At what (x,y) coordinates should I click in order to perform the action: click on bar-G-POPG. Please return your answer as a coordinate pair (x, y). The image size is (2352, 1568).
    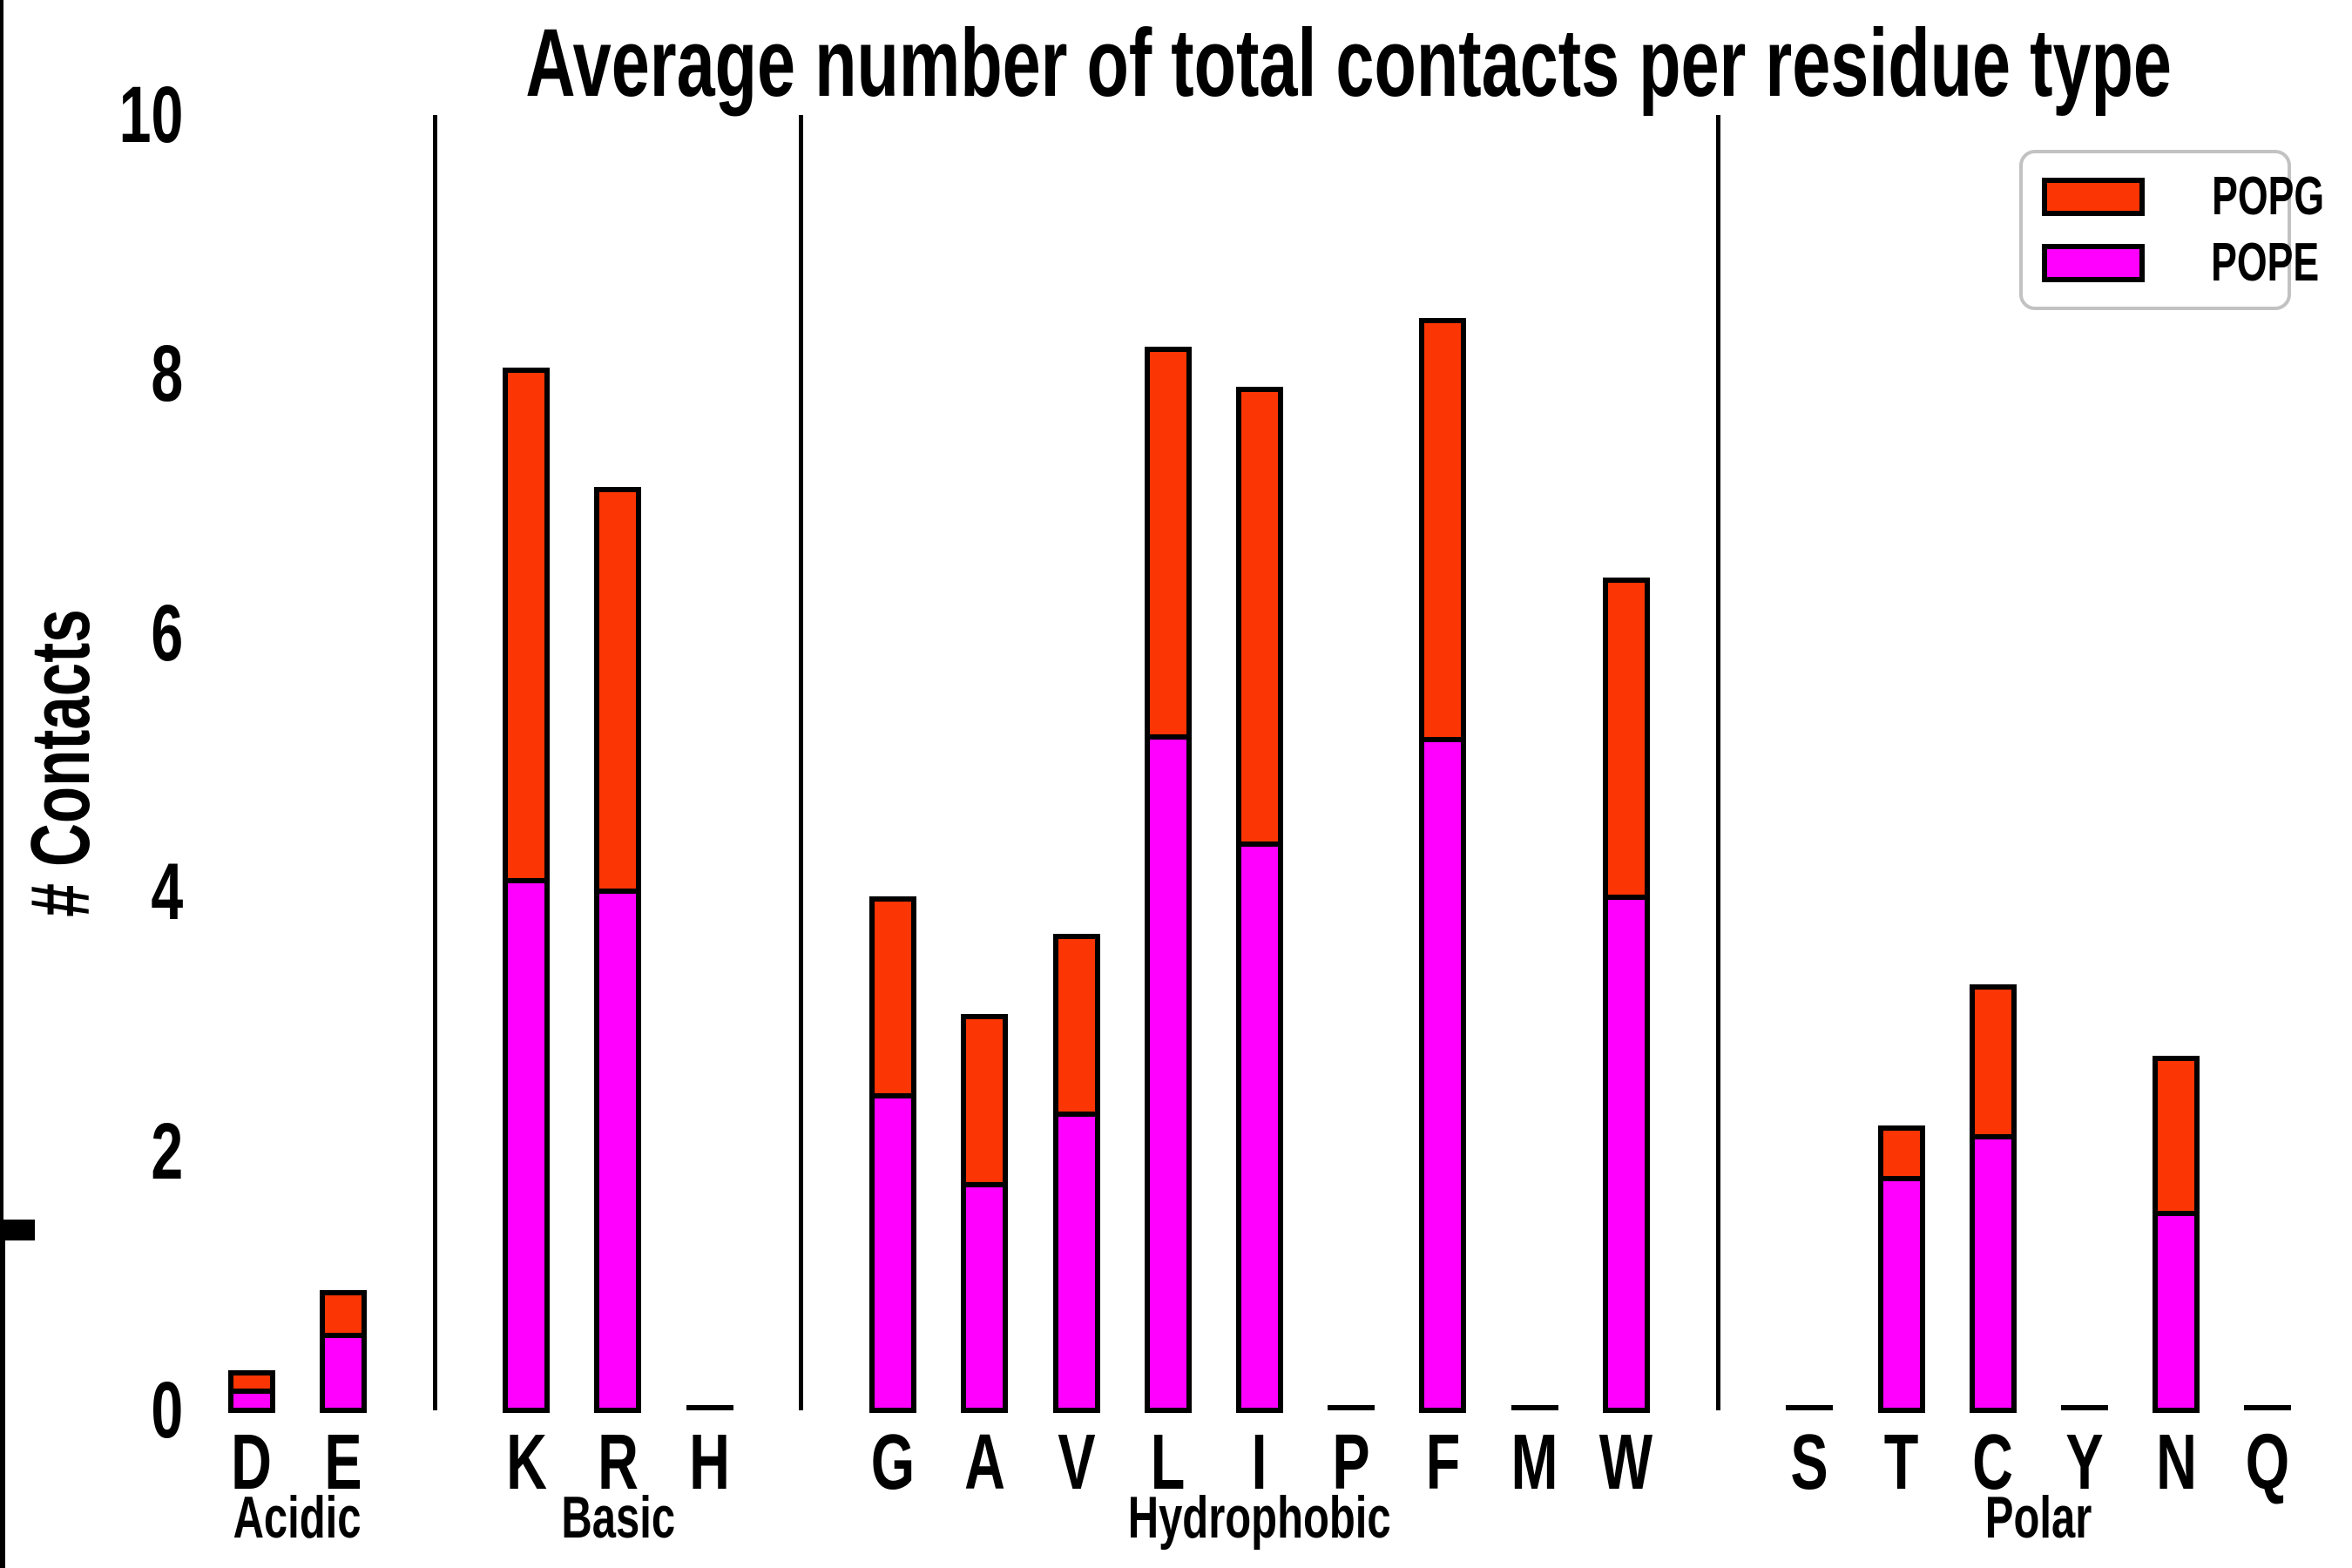
    Looking at the image, I should click on (893, 997).